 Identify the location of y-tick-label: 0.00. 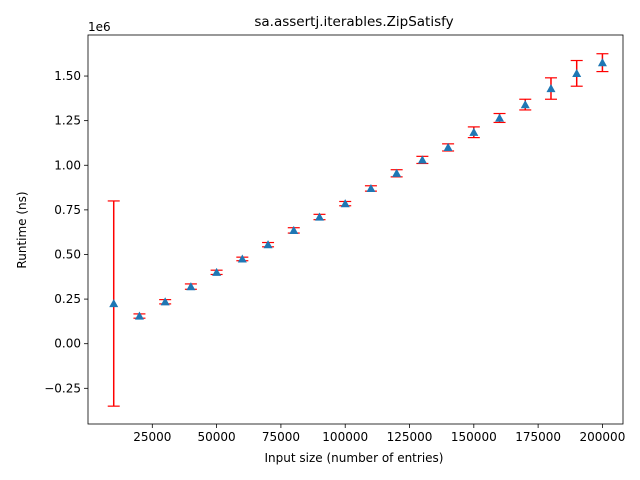
(67, 344).